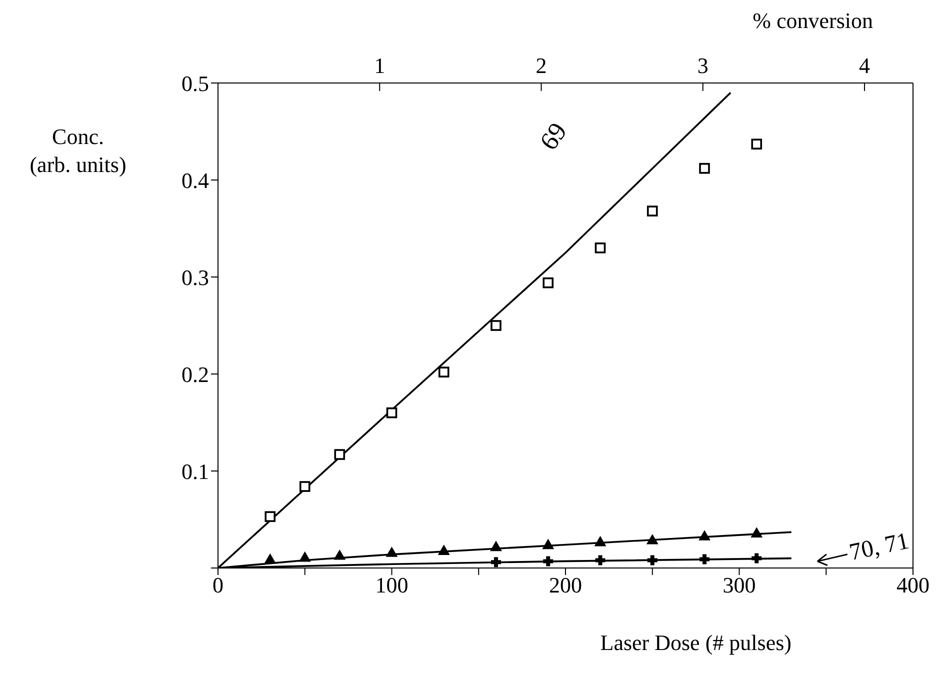 Image resolution: width=951 pixels, height=694 pixels. Describe the element at coordinates (218, 585) in the screenshot. I see `x-tick-label: 0` at that location.